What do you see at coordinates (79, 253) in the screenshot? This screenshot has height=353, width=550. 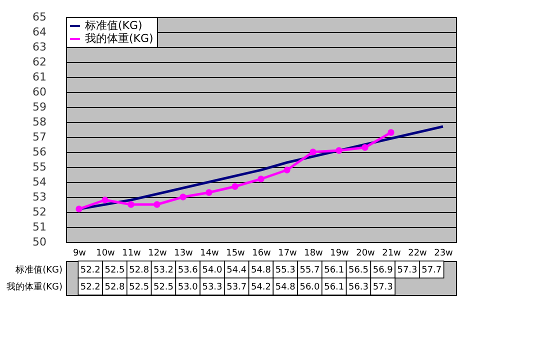 I see `x-tick-label: 9w` at bounding box center [79, 253].